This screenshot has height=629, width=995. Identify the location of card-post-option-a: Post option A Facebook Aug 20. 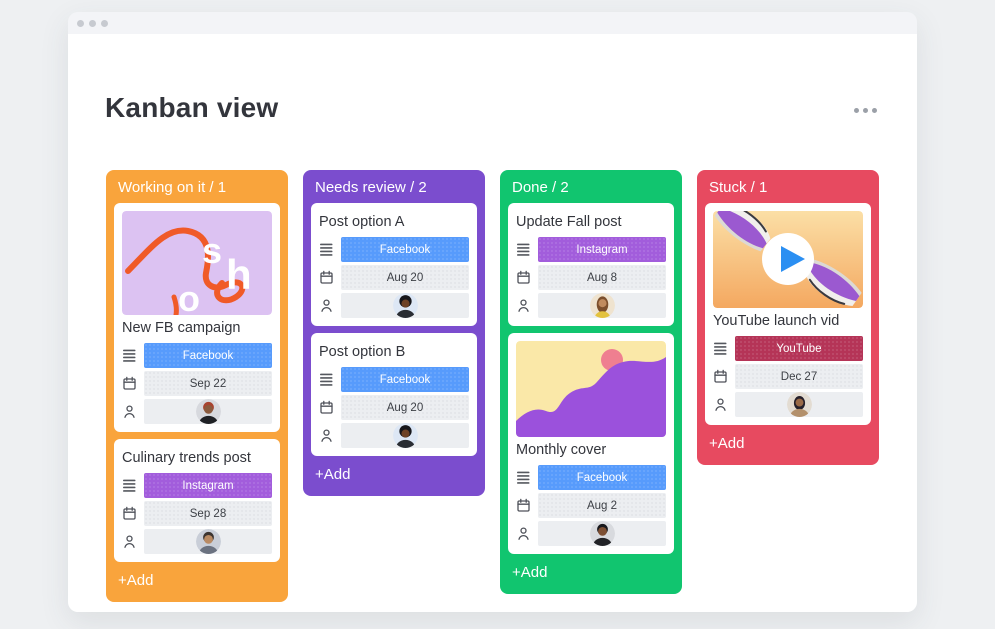
(394, 264).